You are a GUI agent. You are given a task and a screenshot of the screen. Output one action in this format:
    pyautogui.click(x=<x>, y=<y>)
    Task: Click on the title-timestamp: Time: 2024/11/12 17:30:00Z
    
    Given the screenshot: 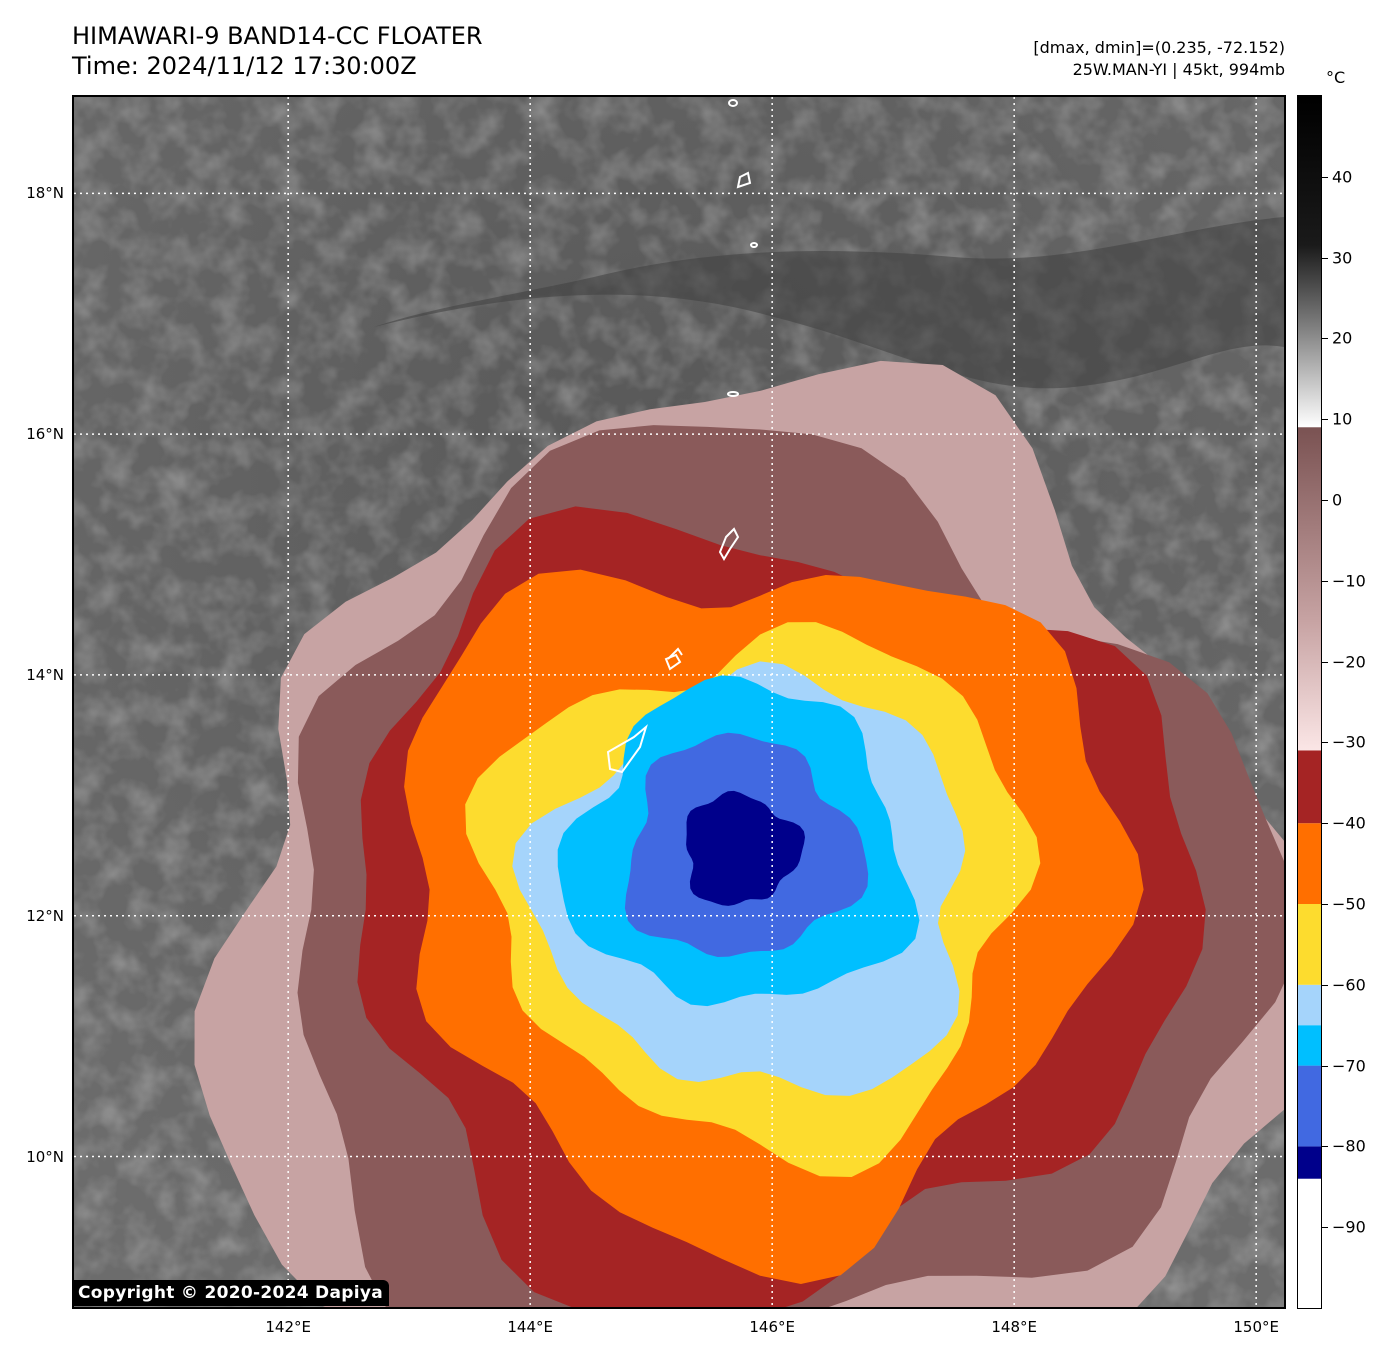 What is the action you would take?
    pyautogui.click(x=244, y=66)
    